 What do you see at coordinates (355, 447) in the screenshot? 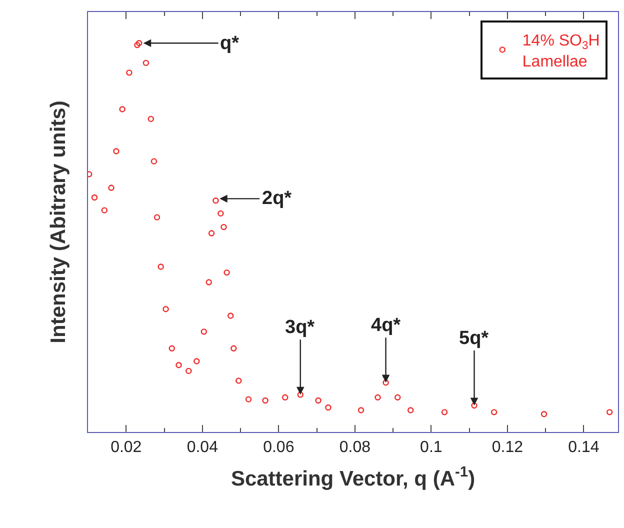
I see `x-tick-label: 0.08` at bounding box center [355, 447].